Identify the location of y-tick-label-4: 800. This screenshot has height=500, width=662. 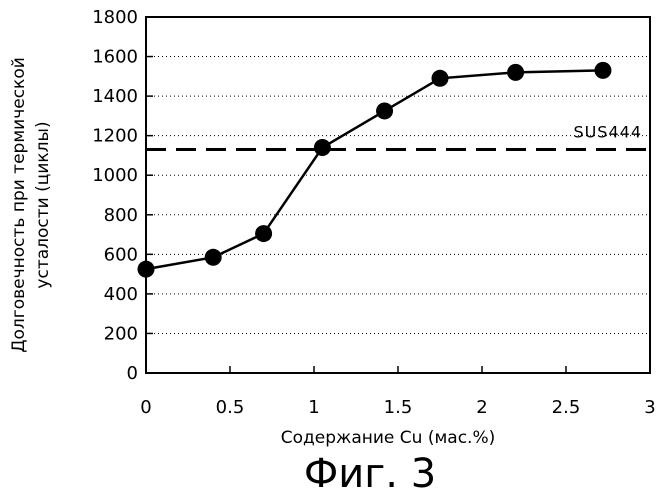
(121, 215).